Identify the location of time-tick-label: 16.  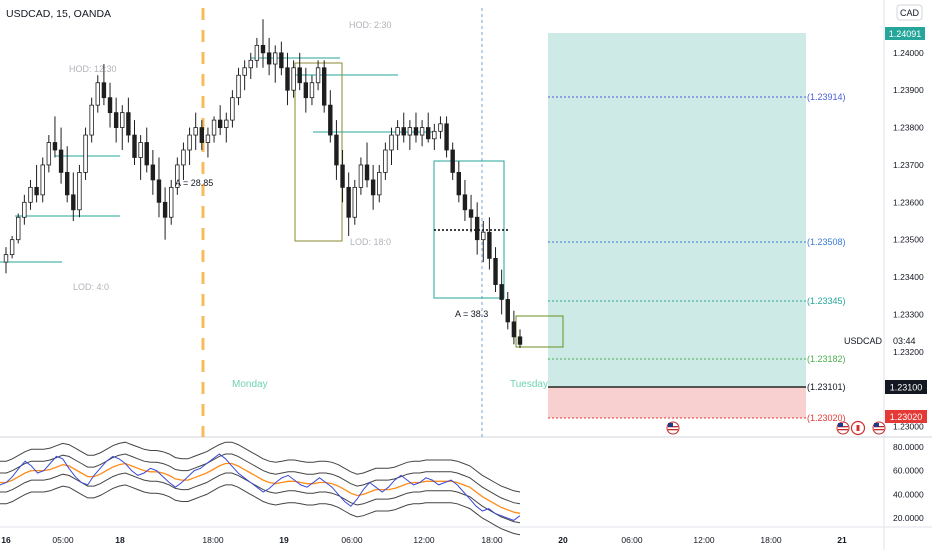
(6, 540).